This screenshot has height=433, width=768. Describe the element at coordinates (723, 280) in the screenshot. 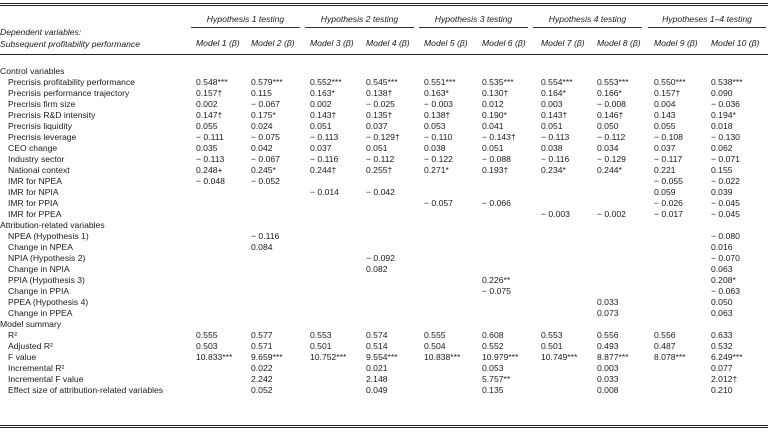

I see `table-cell: 0.208*` at that location.